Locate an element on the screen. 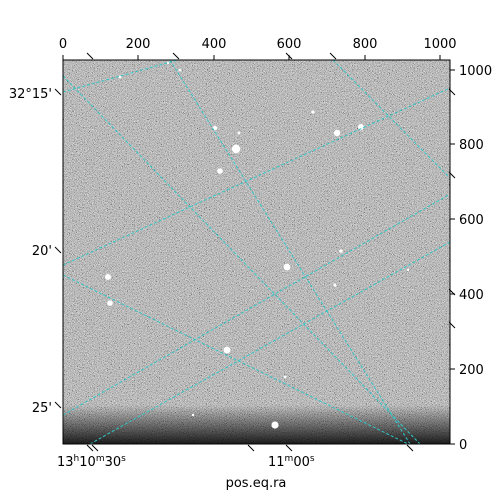 This screenshot has height=500, width=500. right-tick-600: 600 is located at coordinates (471, 220).